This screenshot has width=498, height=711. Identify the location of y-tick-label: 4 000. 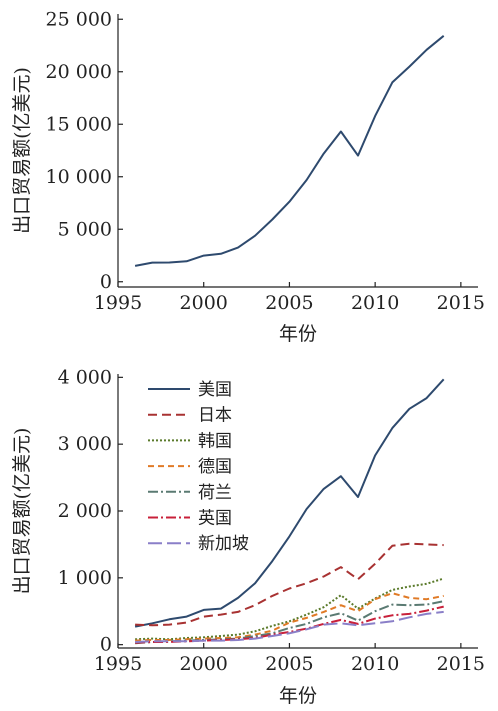
(85, 377).